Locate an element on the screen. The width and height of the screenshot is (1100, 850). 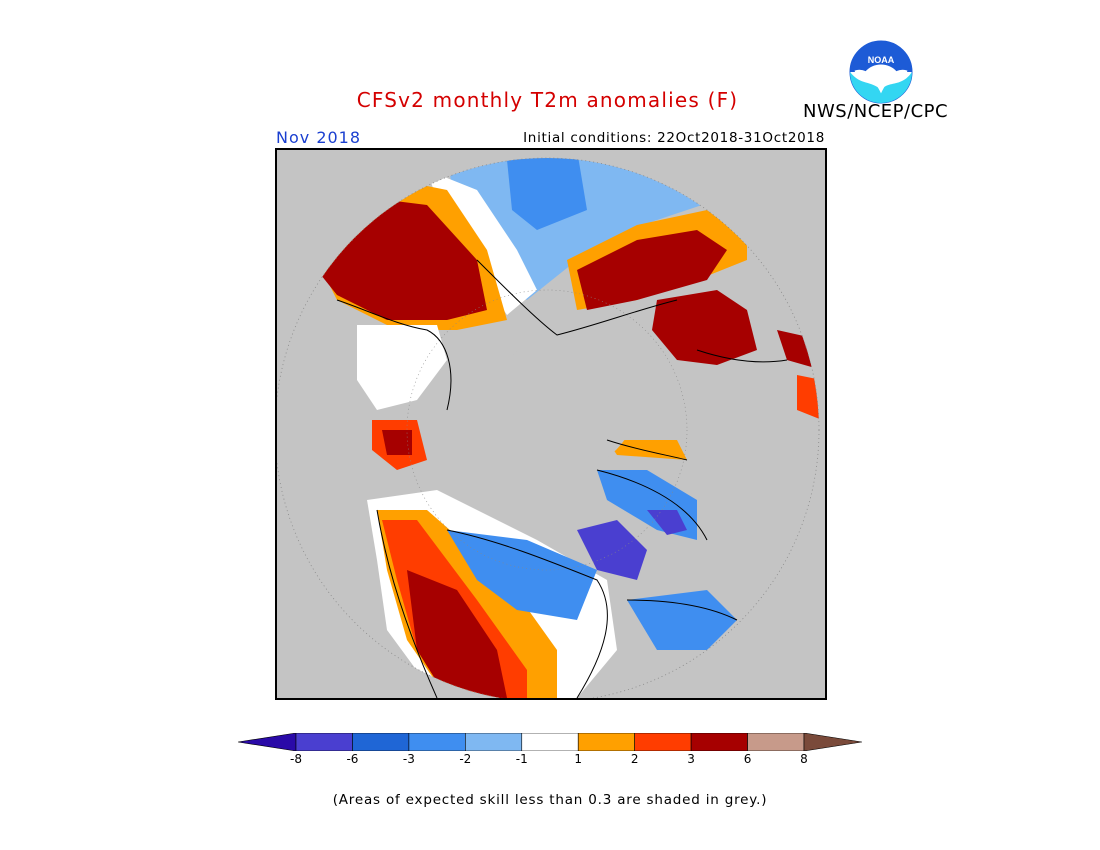
legend-colorbar is located at coordinates (550, 742).